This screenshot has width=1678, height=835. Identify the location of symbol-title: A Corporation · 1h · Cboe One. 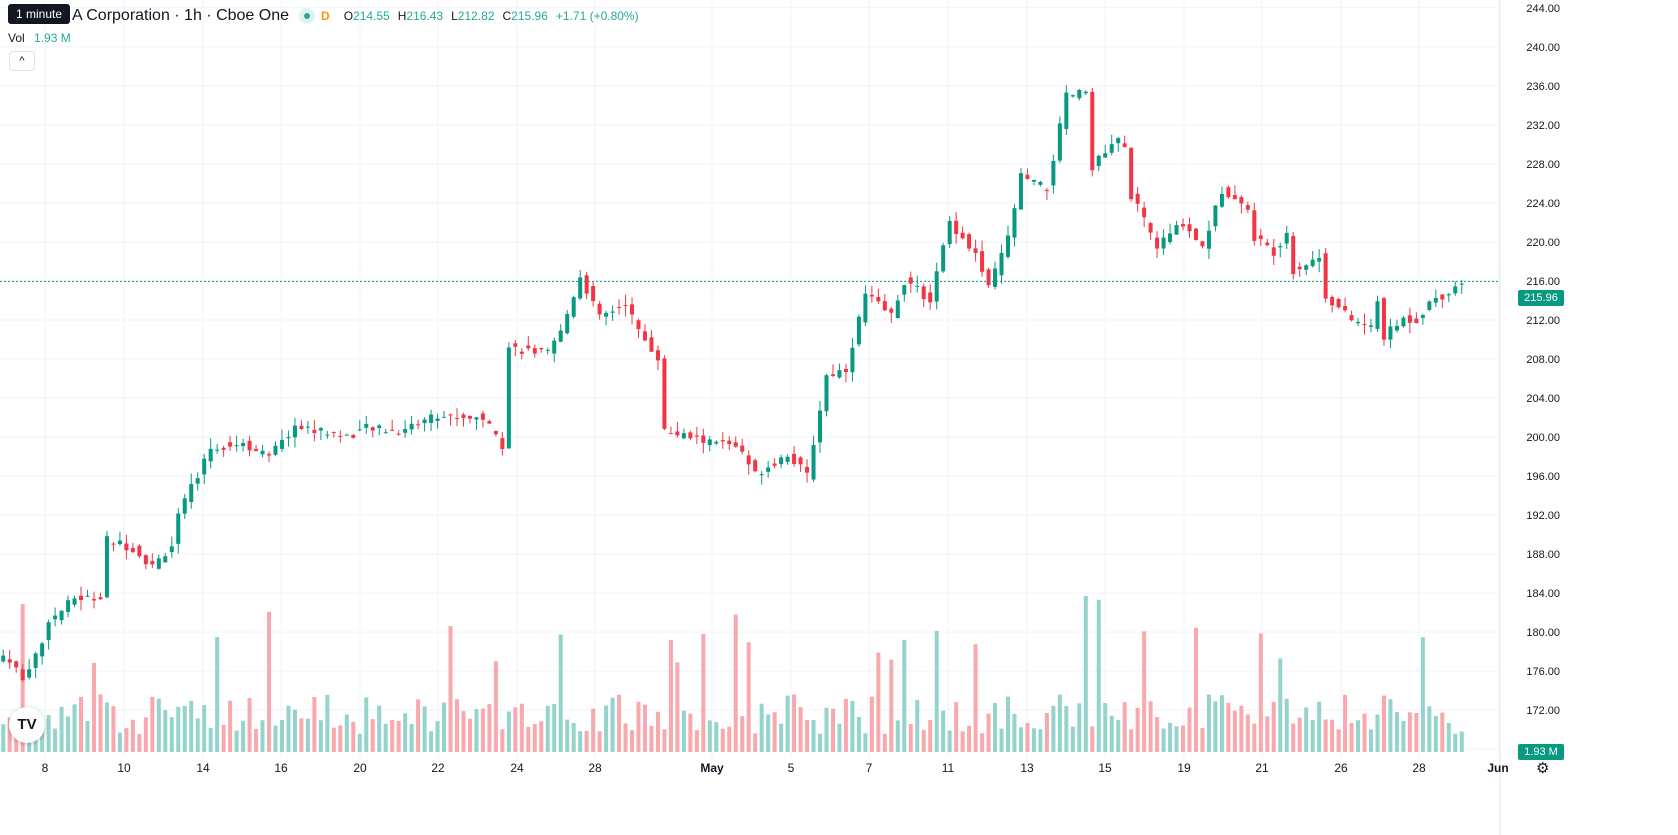
(181, 15).